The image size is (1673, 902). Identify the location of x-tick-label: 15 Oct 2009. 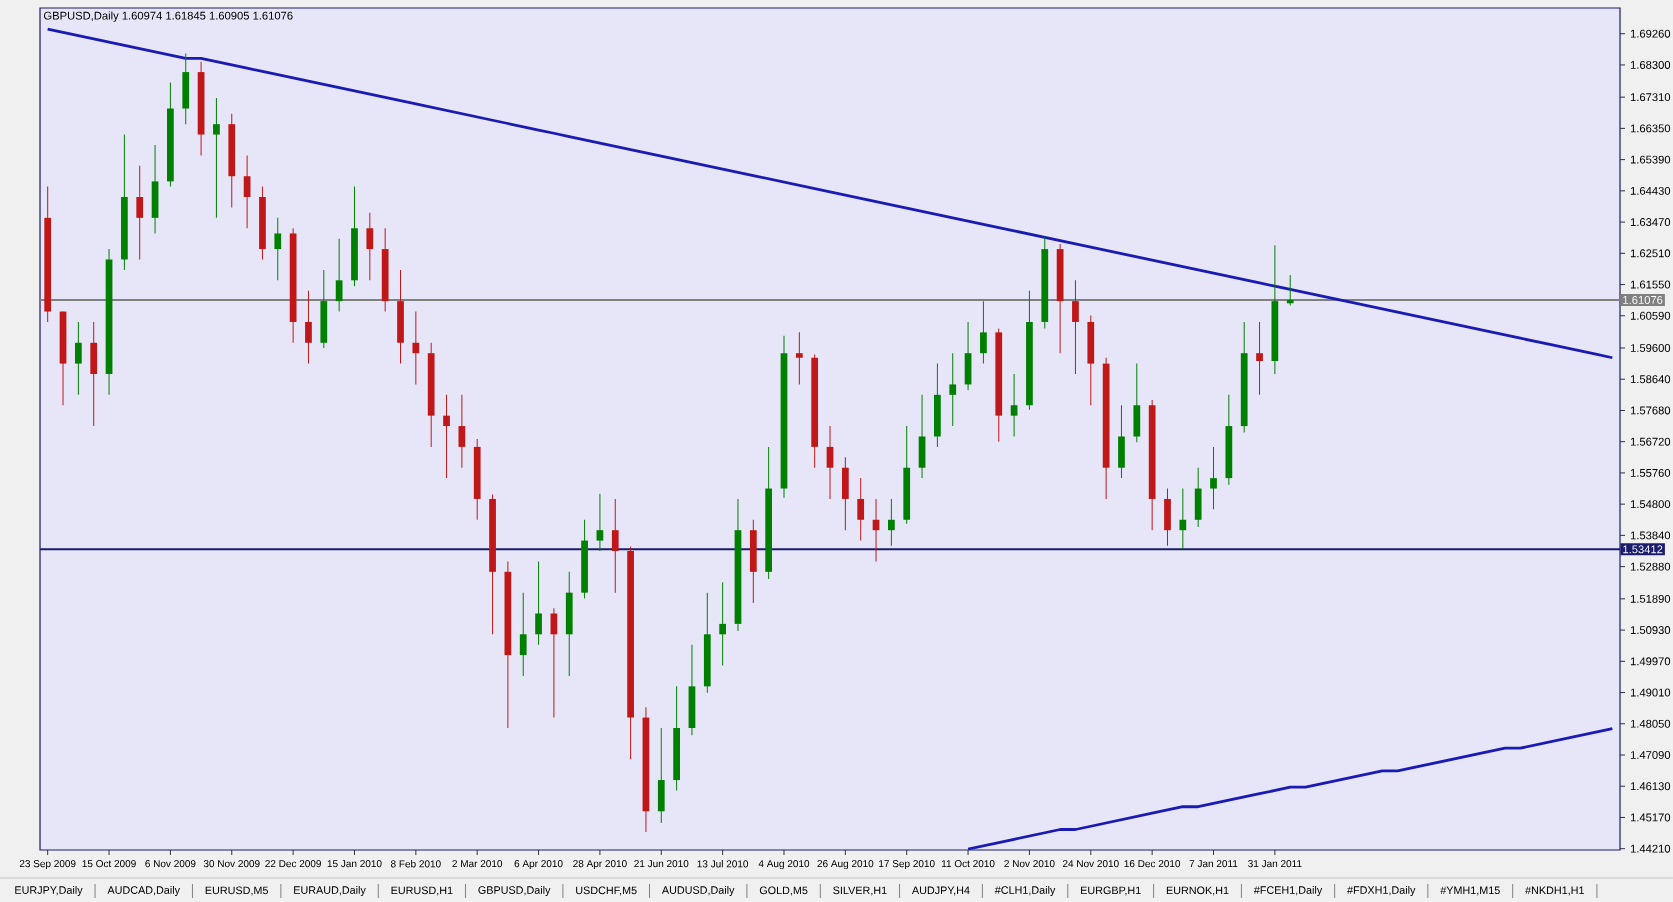
(109, 864).